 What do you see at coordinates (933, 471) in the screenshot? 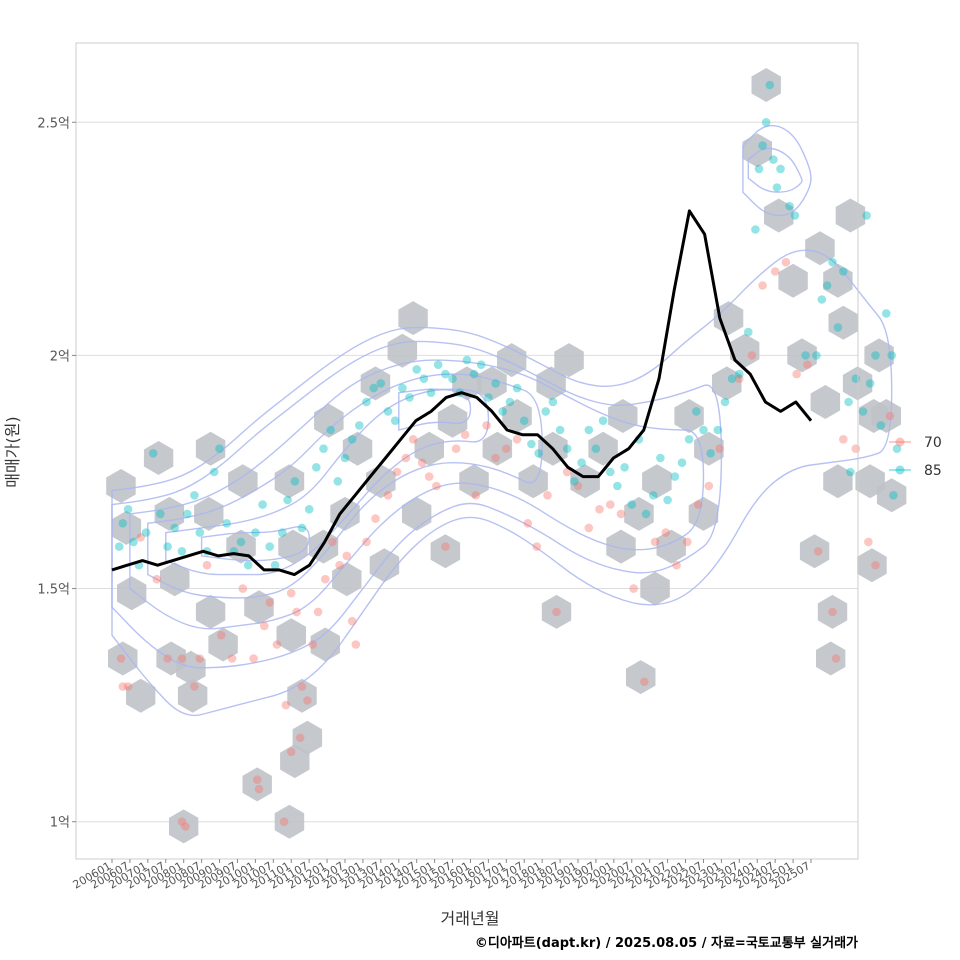
I see `legend-label-85: 85` at bounding box center [933, 471].